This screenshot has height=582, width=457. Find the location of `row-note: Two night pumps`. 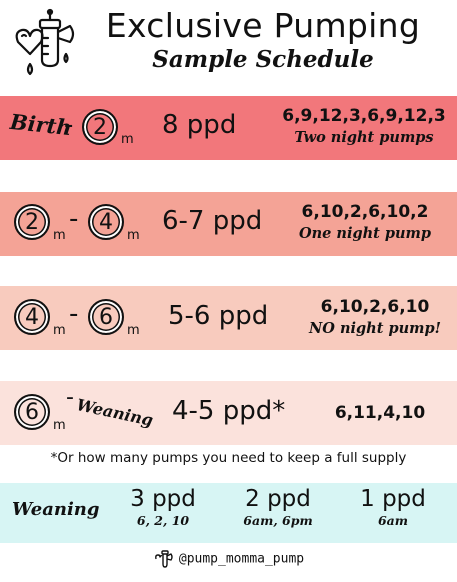

row-note: Two night pumps is located at coordinates (364, 137).